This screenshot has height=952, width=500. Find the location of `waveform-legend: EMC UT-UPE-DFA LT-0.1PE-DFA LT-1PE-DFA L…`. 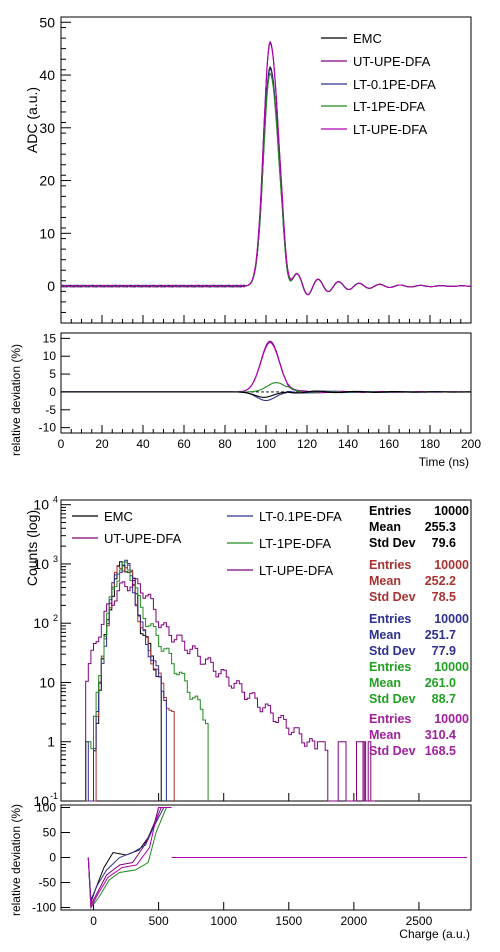

waveform-legend: EMC UT-UPE-DFA LT-0.1PE-DFA LT-1PE-DFA L… is located at coordinates (378, 84).